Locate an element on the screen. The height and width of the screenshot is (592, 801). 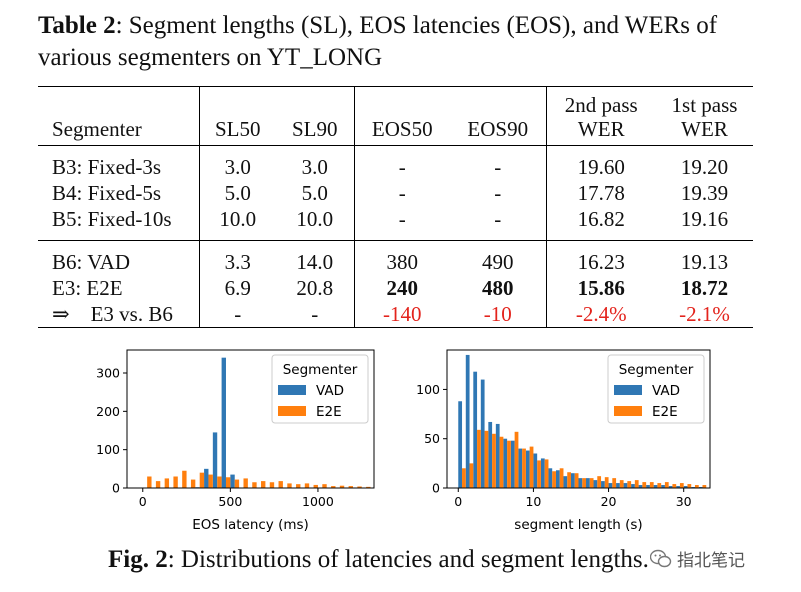
x-tick-label: 30 is located at coordinates (684, 501).